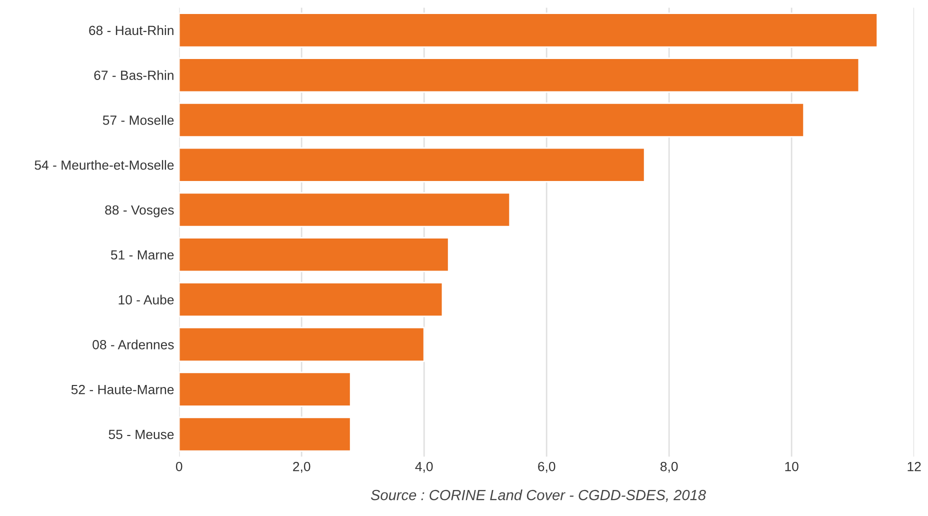  What do you see at coordinates (134, 75) in the screenshot?
I see `y-tick-label: 67 - Bas-Rhin` at bounding box center [134, 75].